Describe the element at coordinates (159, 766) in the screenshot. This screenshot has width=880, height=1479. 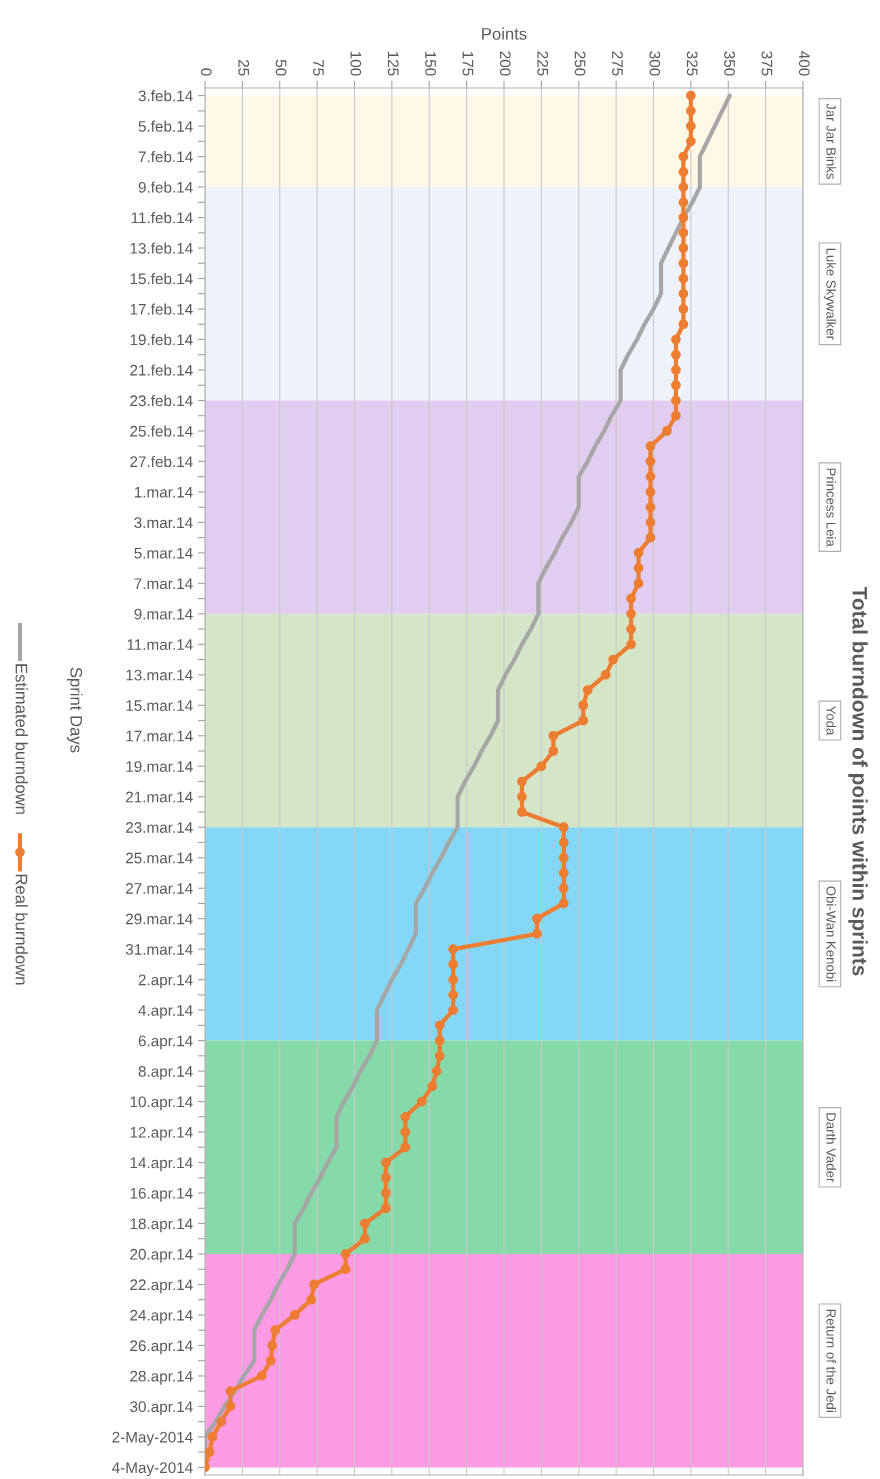
I see `y-tick-label: 19.mar.14` at that location.